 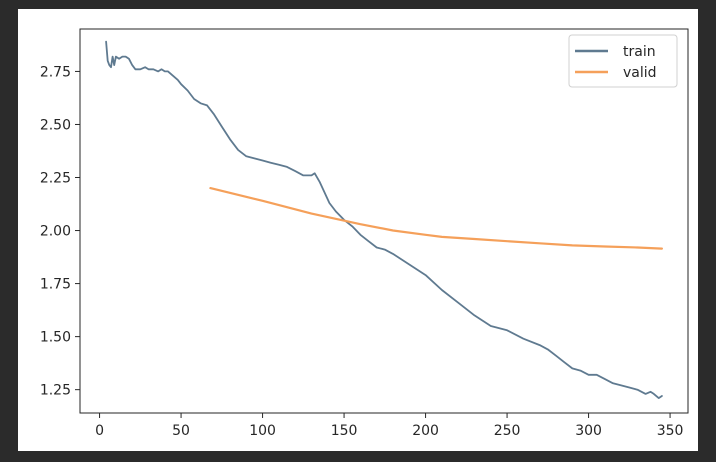 What do you see at coordinates (55, 72) in the screenshot?
I see `y-tick-label: 2.75` at bounding box center [55, 72].